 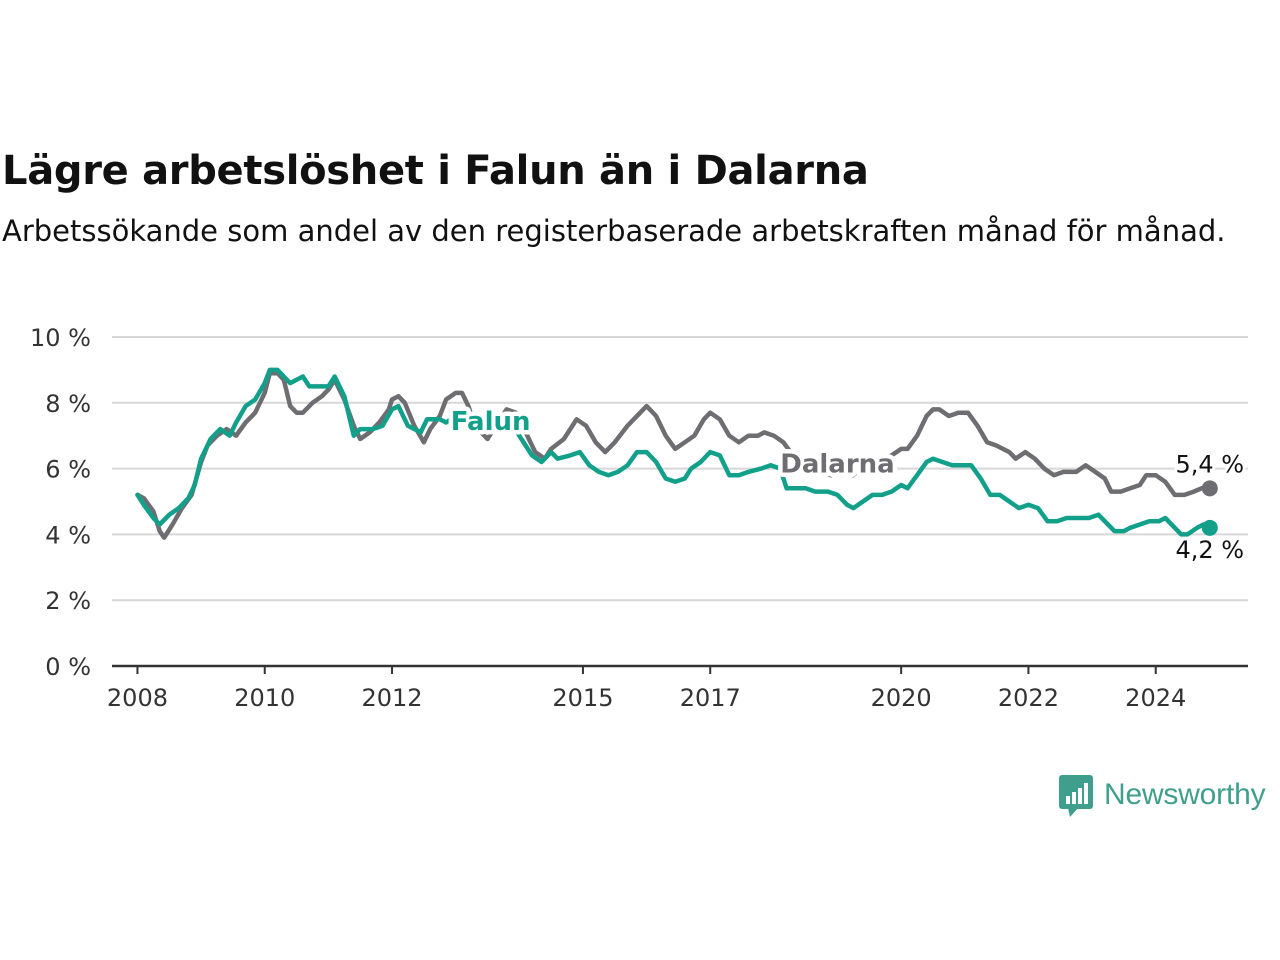 I want to click on x-tick-label: 2017, so click(x=710, y=698).